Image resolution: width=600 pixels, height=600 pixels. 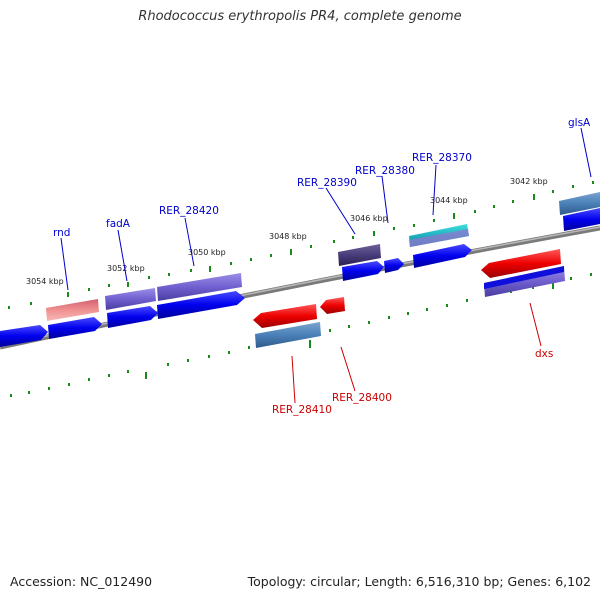 I want to click on gene-label-rer28420: RER_28420, so click(x=189, y=211).